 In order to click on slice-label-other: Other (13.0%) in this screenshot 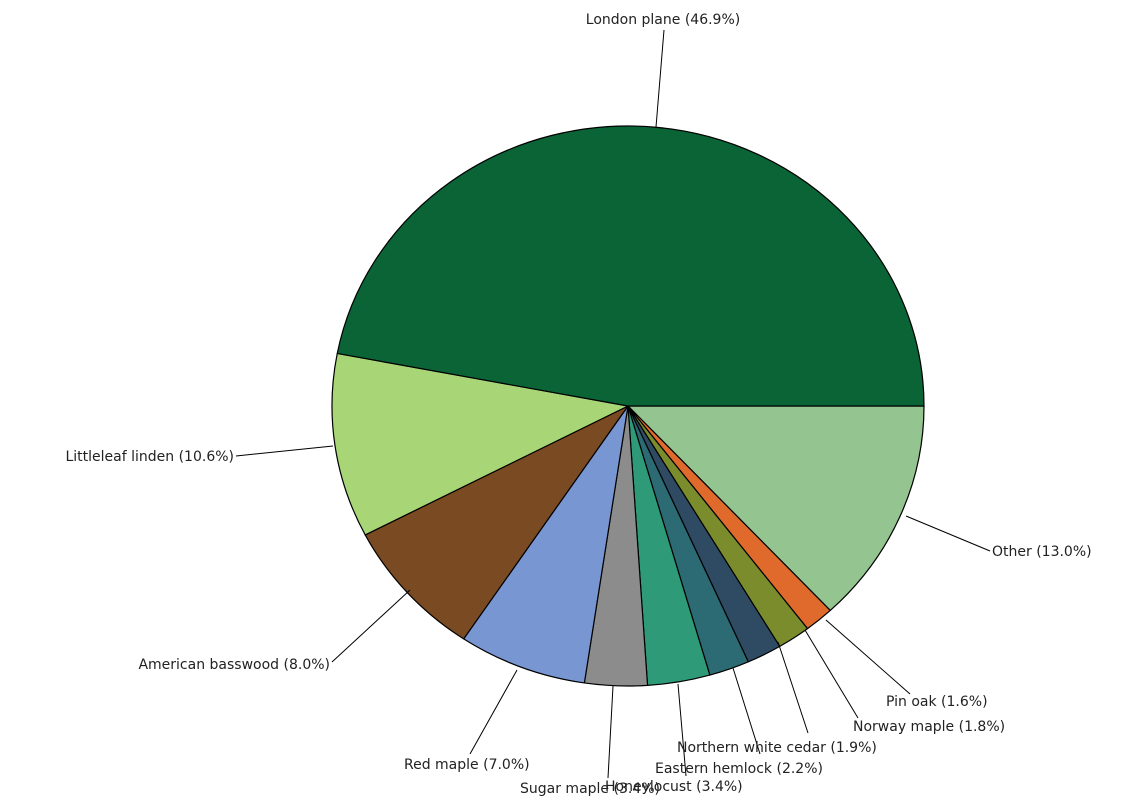, I will do `click(1042, 552)`.